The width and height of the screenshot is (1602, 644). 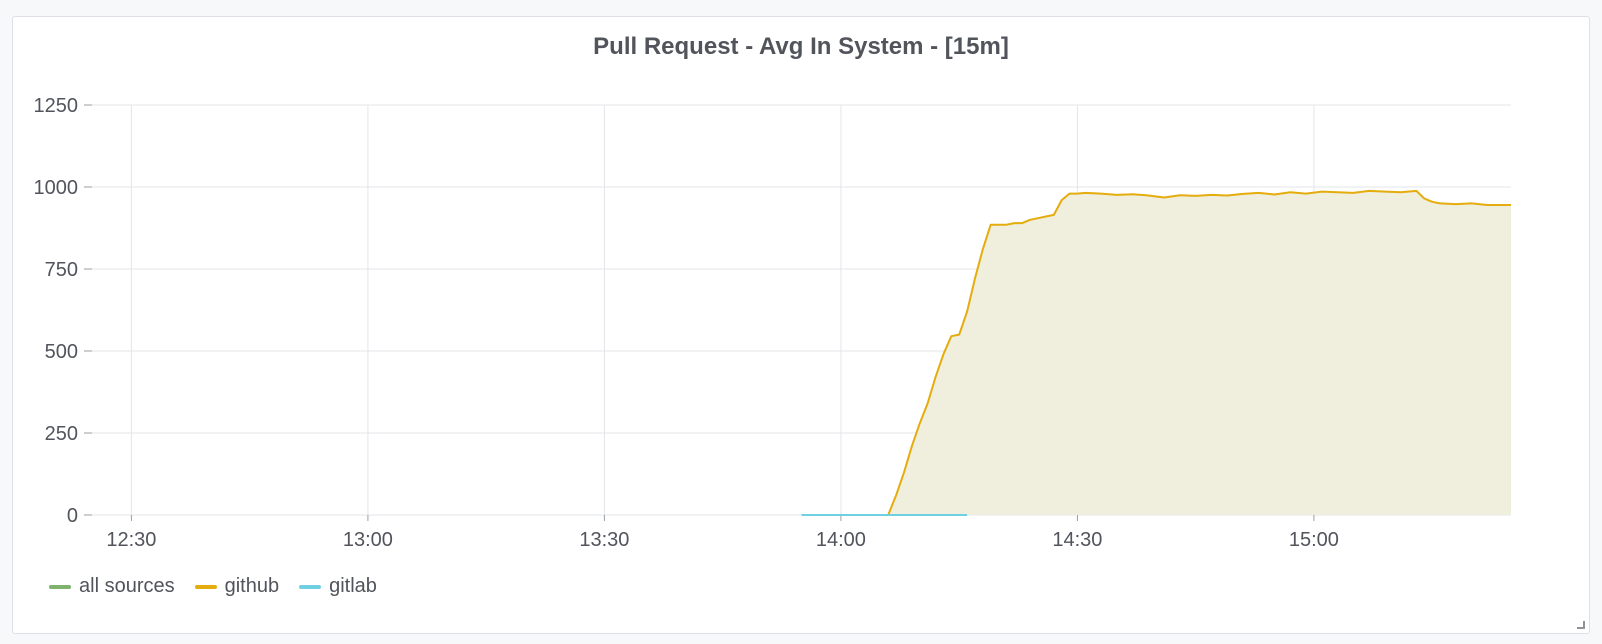 What do you see at coordinates (353, 586) in the screenshot?
I see `legend-label-gitlab: gitlab` at bounding box center [353, 586].